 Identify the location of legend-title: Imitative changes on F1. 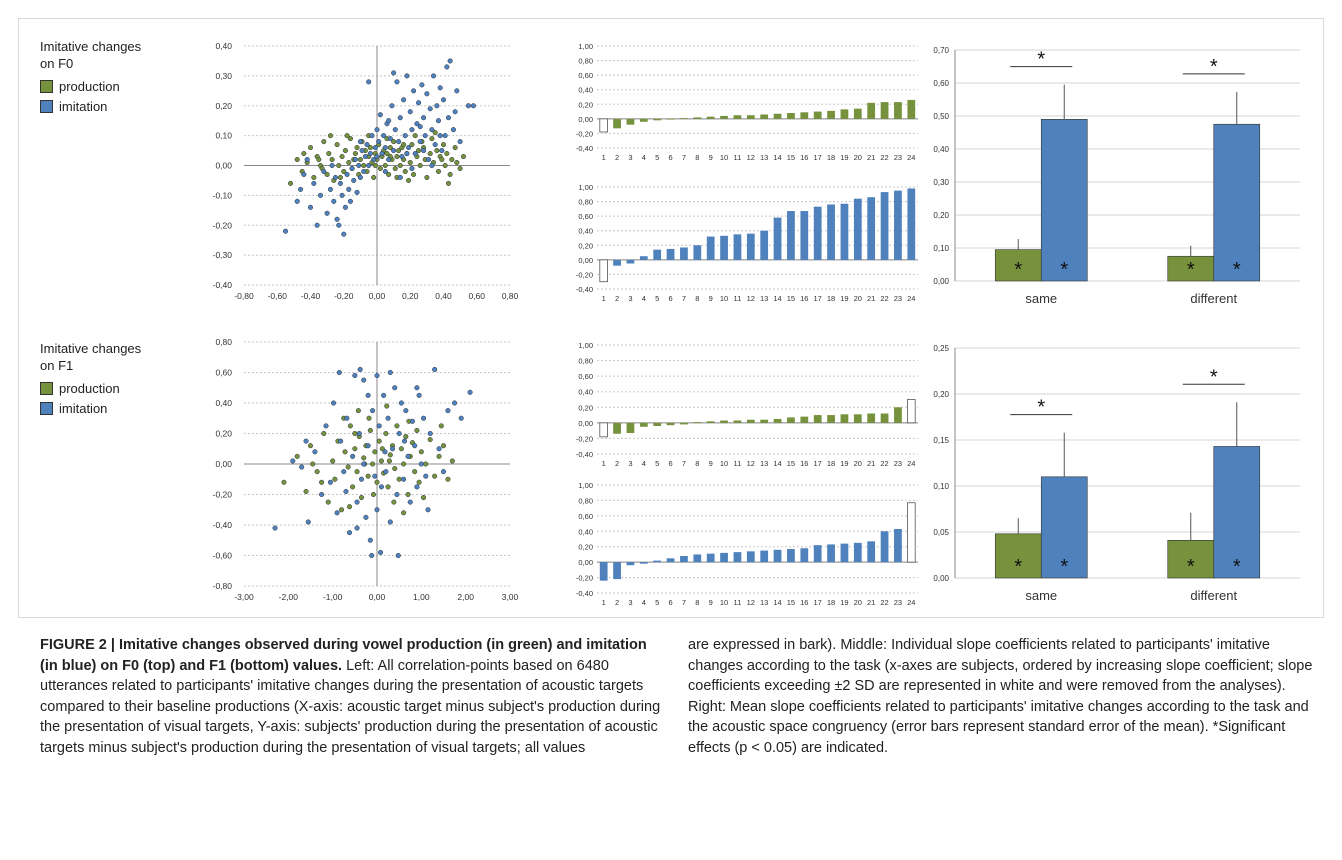
(90, 357).